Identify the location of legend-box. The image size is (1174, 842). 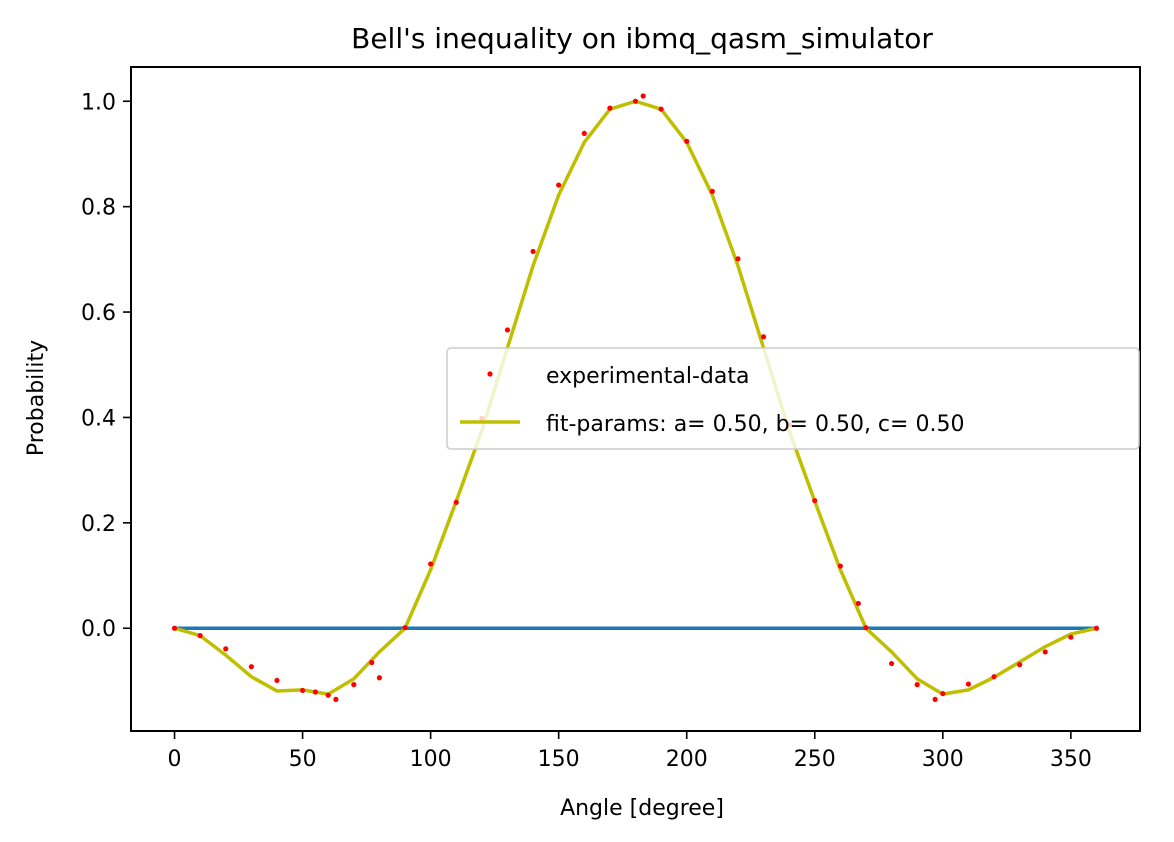
(793, 398).